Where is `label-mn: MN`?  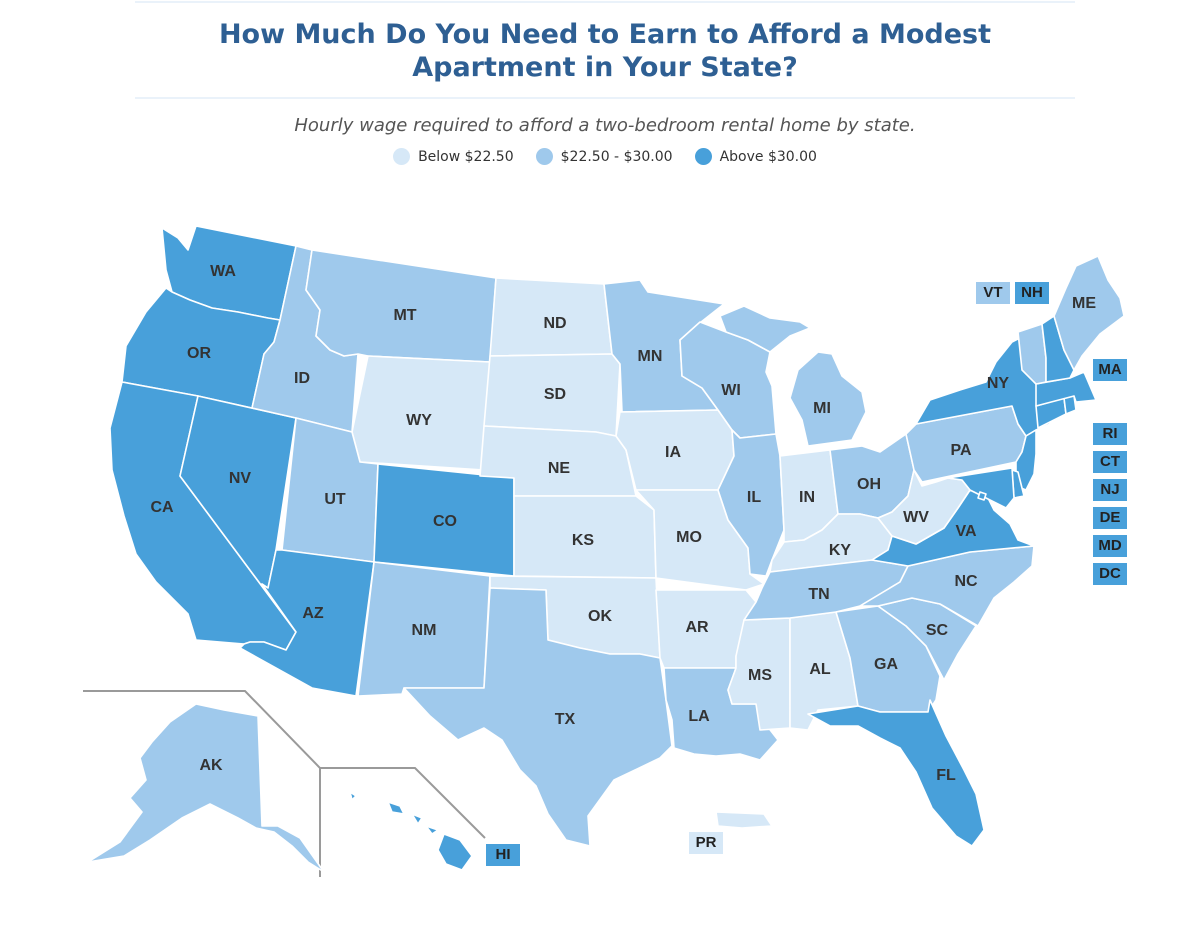 label-mn: MN is located at coordinates (650, 356).